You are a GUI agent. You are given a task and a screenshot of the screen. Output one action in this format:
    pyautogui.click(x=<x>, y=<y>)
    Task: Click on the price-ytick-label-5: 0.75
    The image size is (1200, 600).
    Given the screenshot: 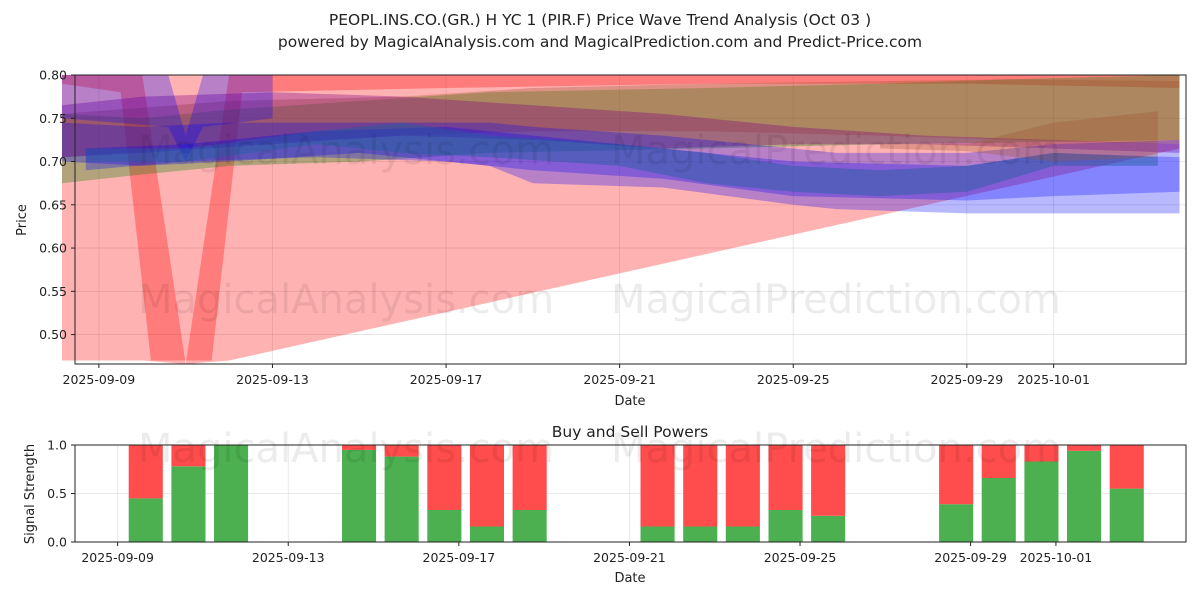 What is the action you would take?
    pyautogui.click(x=53, y=118)
    